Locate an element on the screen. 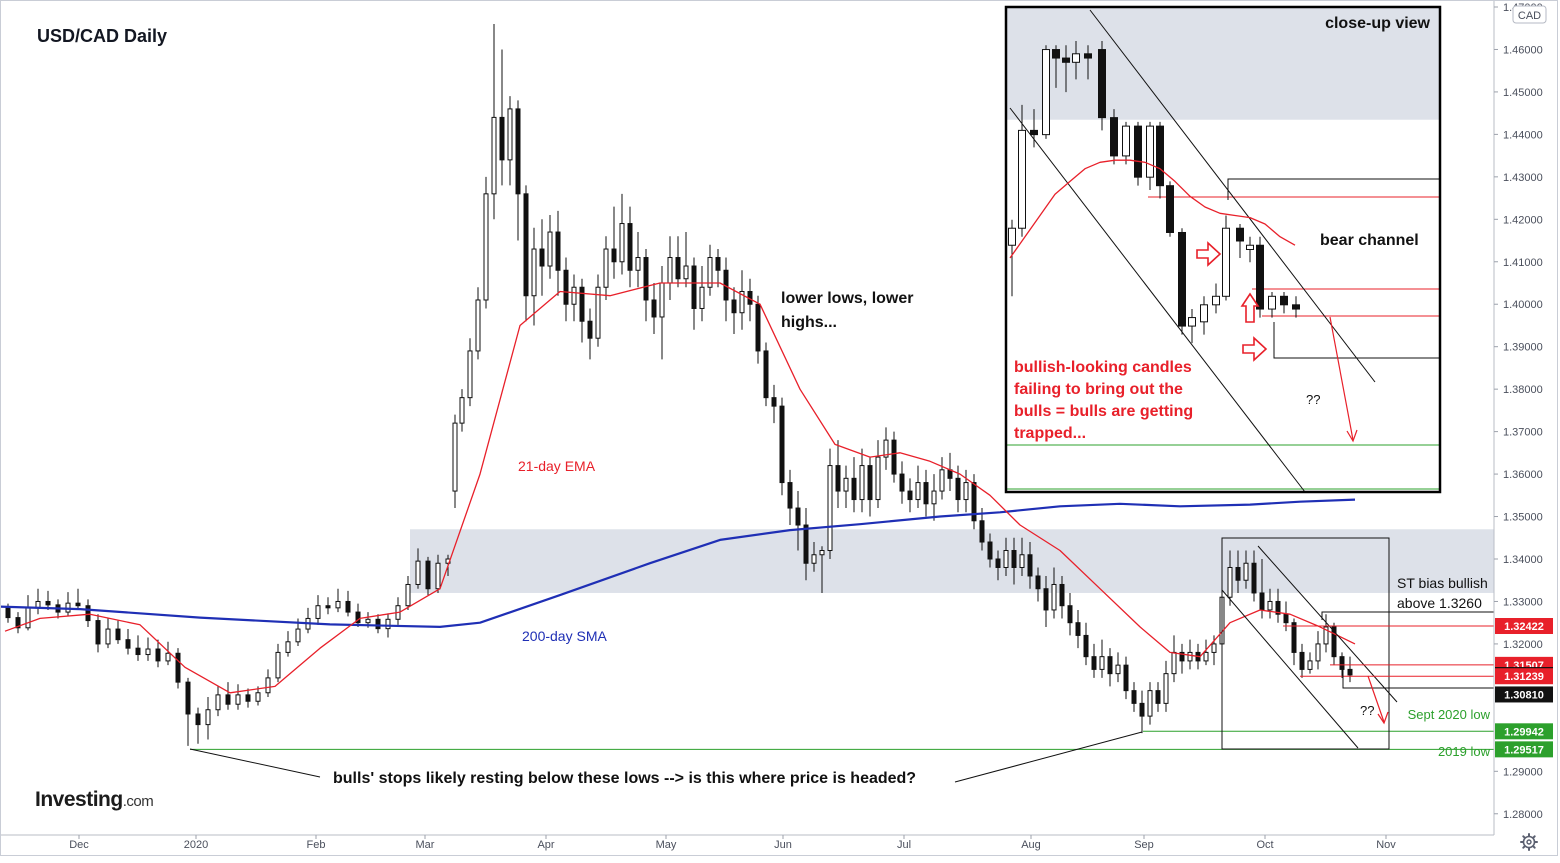 The image size is (1560, 863). resistance-zone is located at coordinates (952, 561).